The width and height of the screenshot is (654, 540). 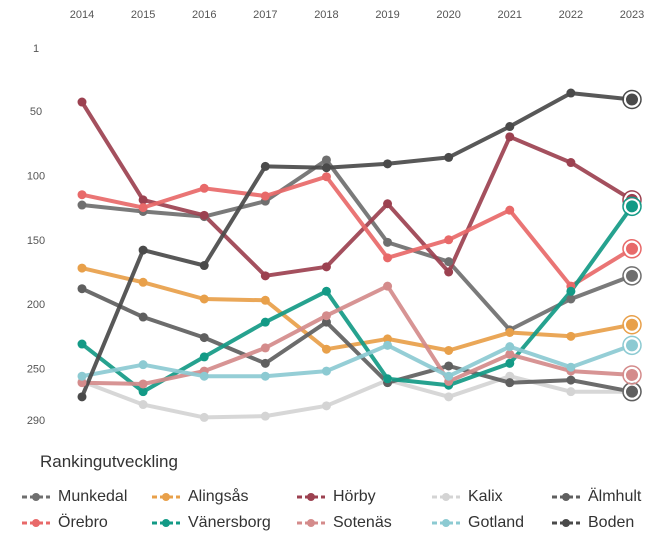 What do you see at coordinates (36, 241) in the screenshot?
I see `y-tick-label: 150` at bounding box center [36, 241].